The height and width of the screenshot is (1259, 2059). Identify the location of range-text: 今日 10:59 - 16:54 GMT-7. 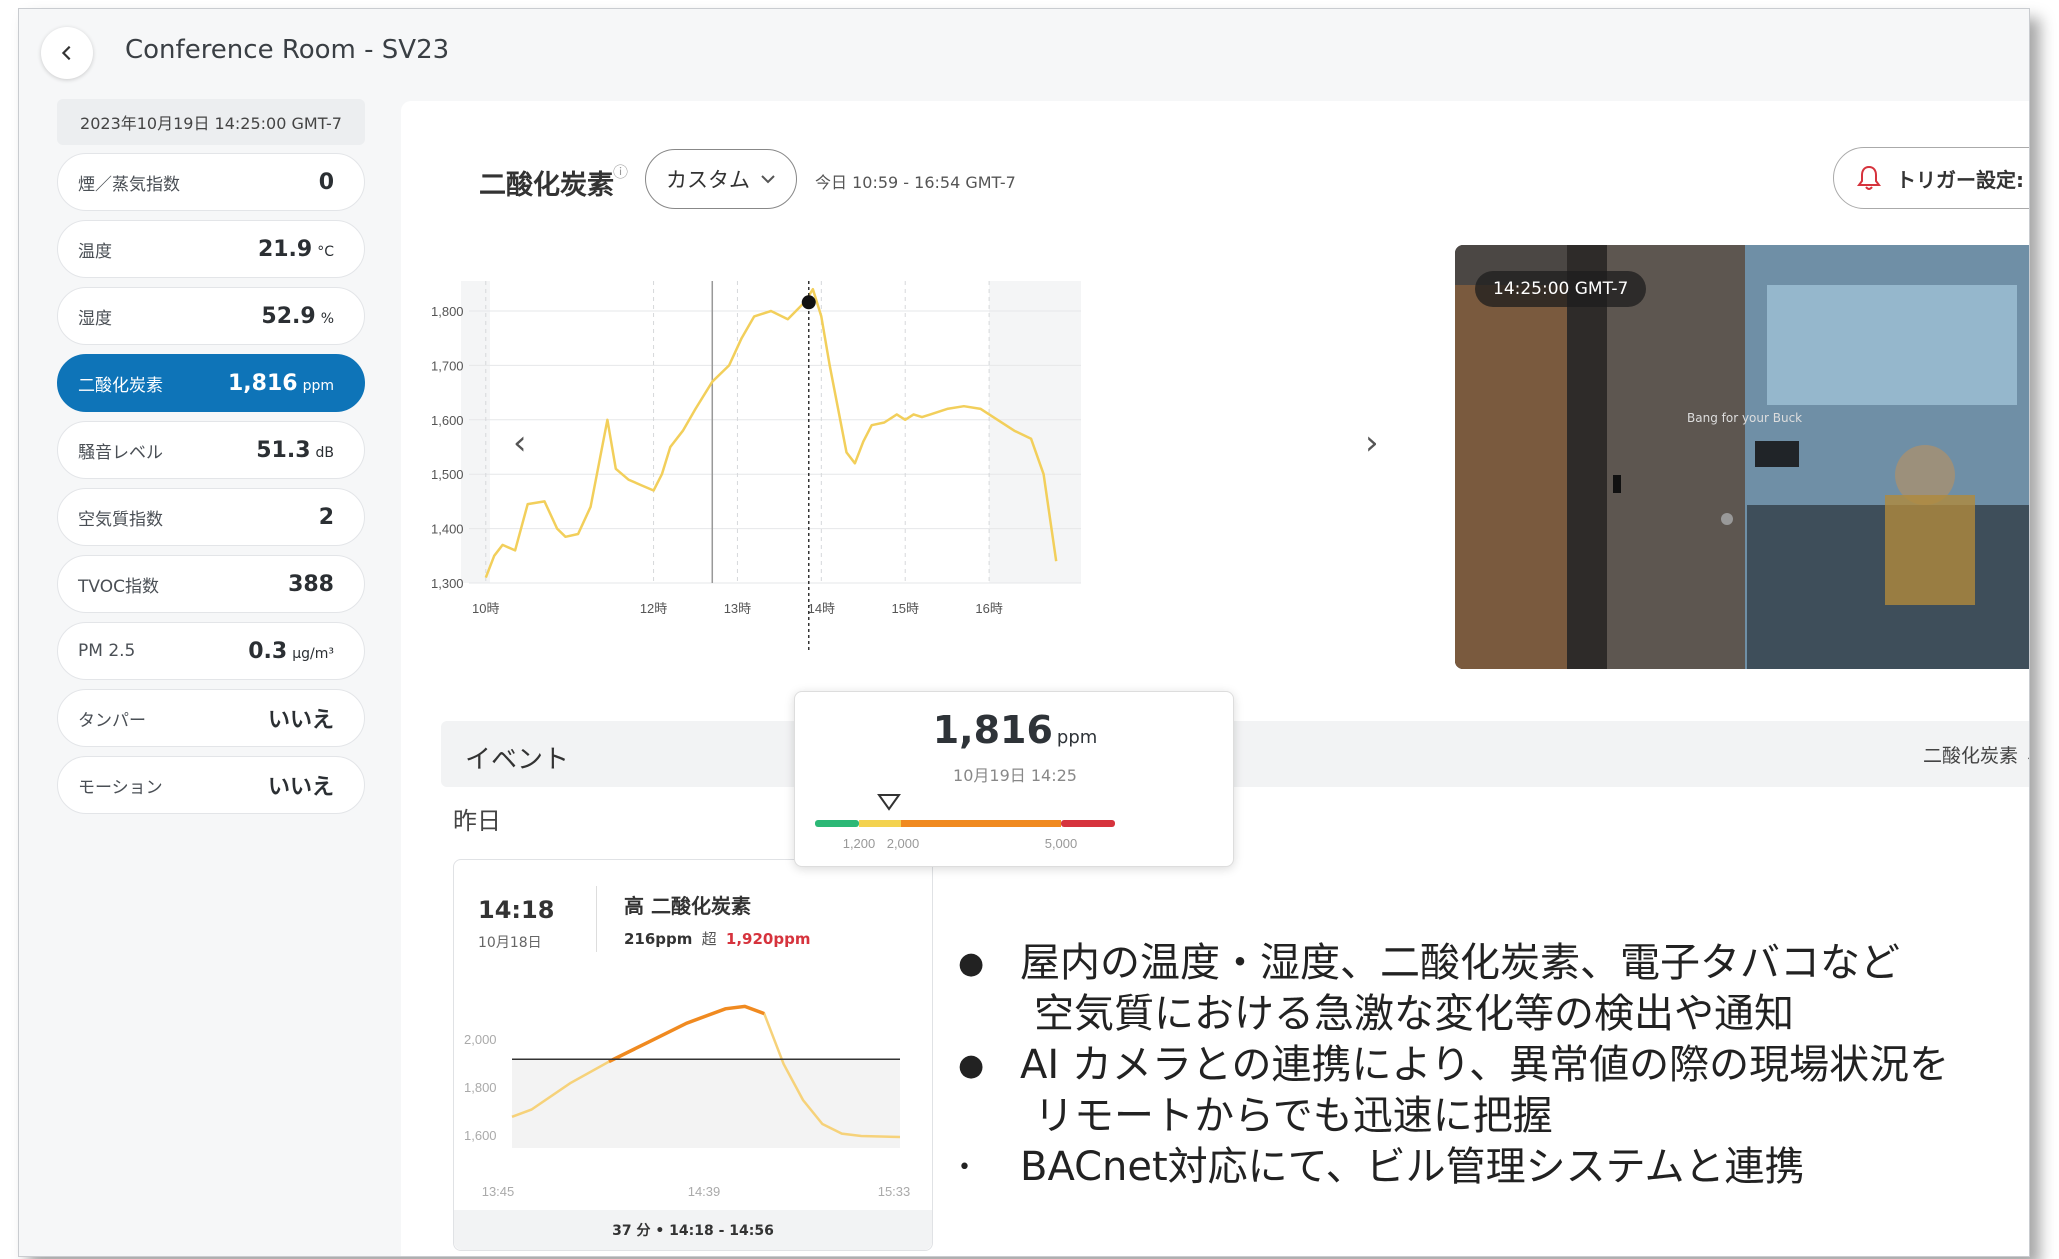
(915, 182).